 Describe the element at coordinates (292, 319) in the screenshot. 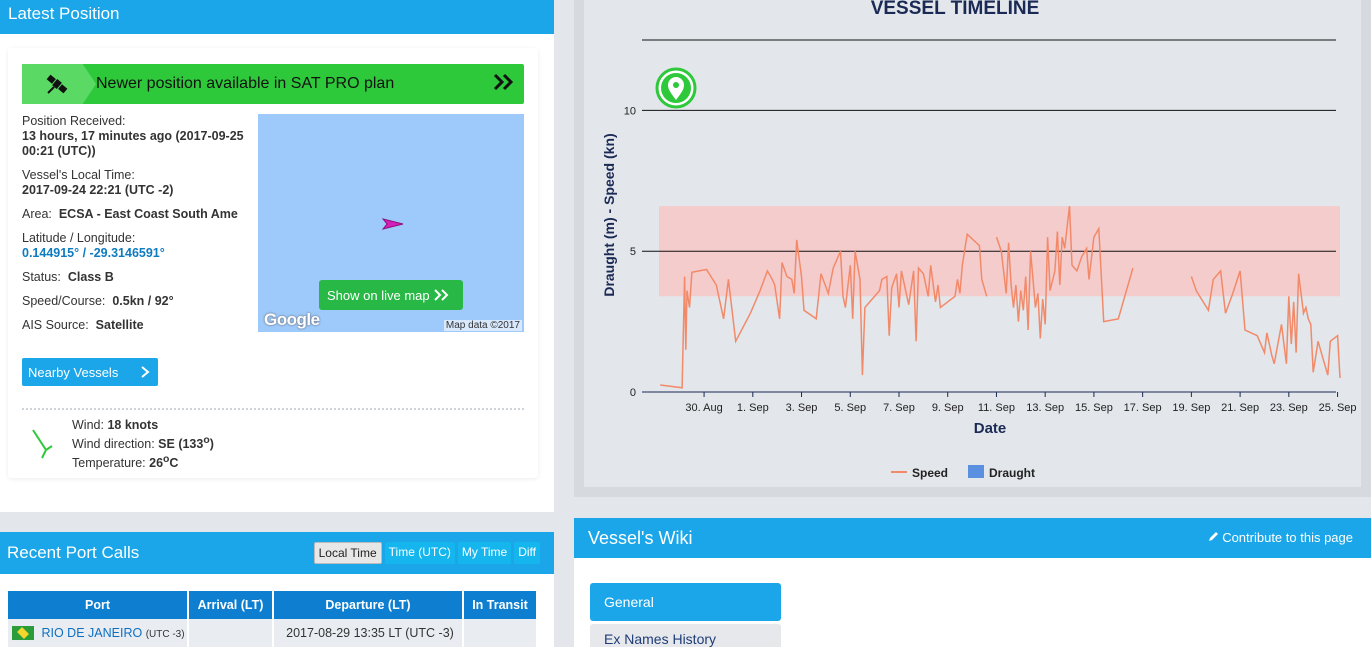

I see `google-logo: Google` at that location.